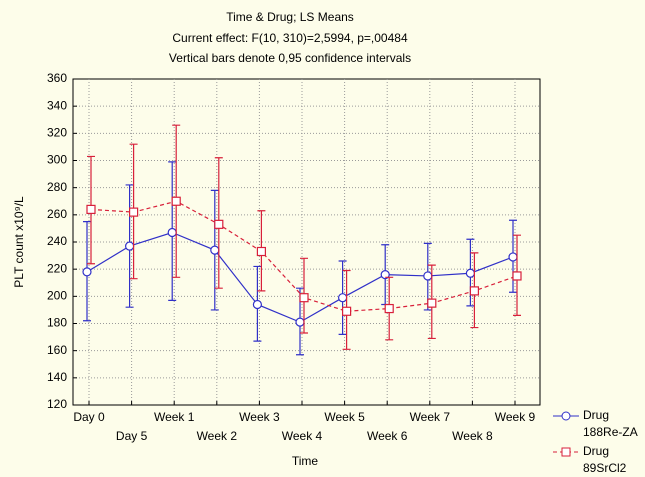 This screenshot has width=645, height=477. Describe the element at coordinates (57, 133) in the screenshot. I see `y-tick-label: 320` at that location.